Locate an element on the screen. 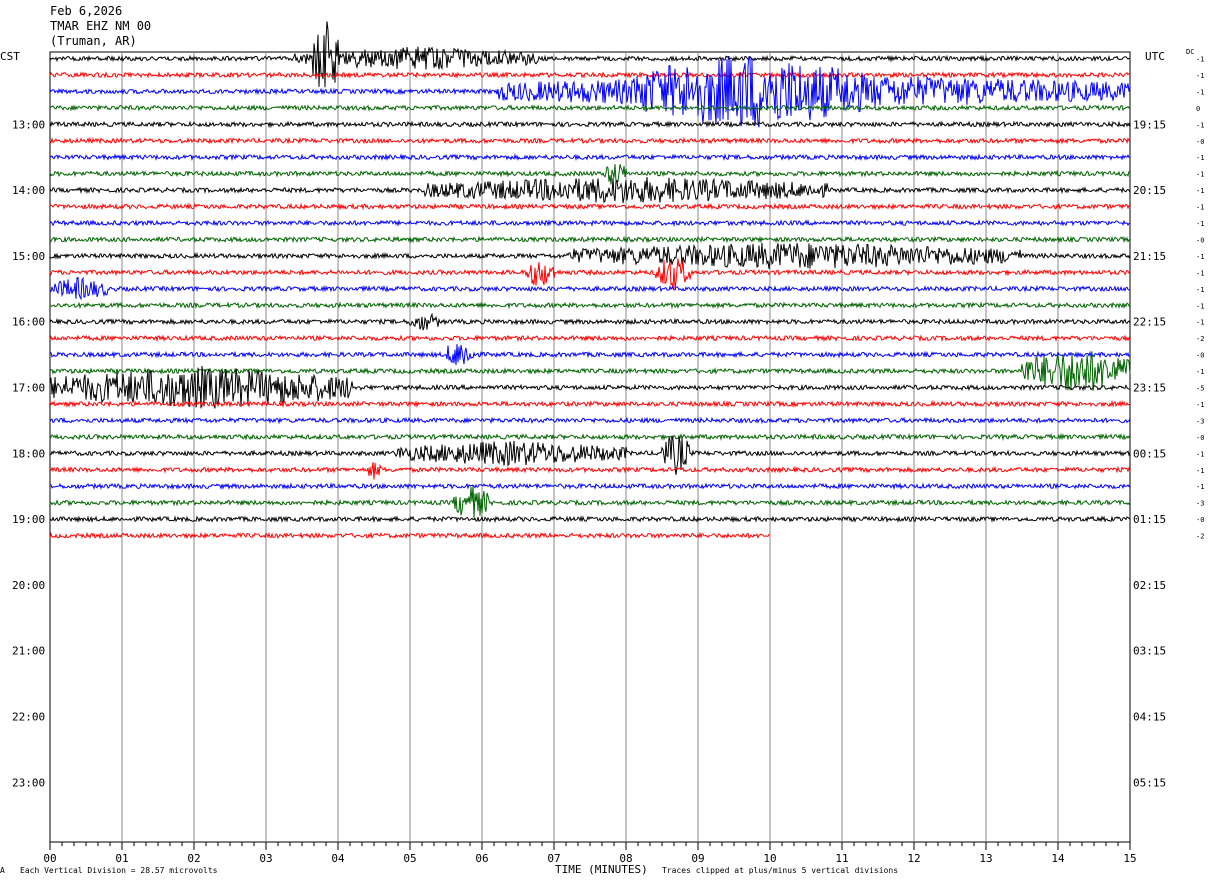 This screenshot has width=1210, height=886. x-tick-label-02: 02 is located at coordinates (193, 858).